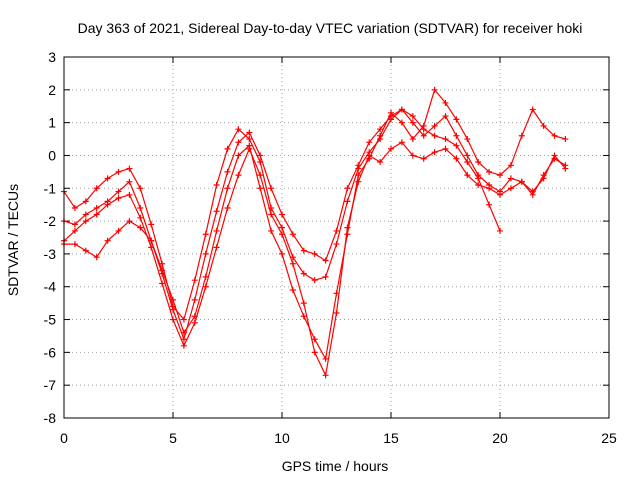 Image resolution: width=640 pixels, height=480 pixels. Describe the element at coordinates (52, 90) in the screenshot. I see `y-tick-label: 2` at that location.